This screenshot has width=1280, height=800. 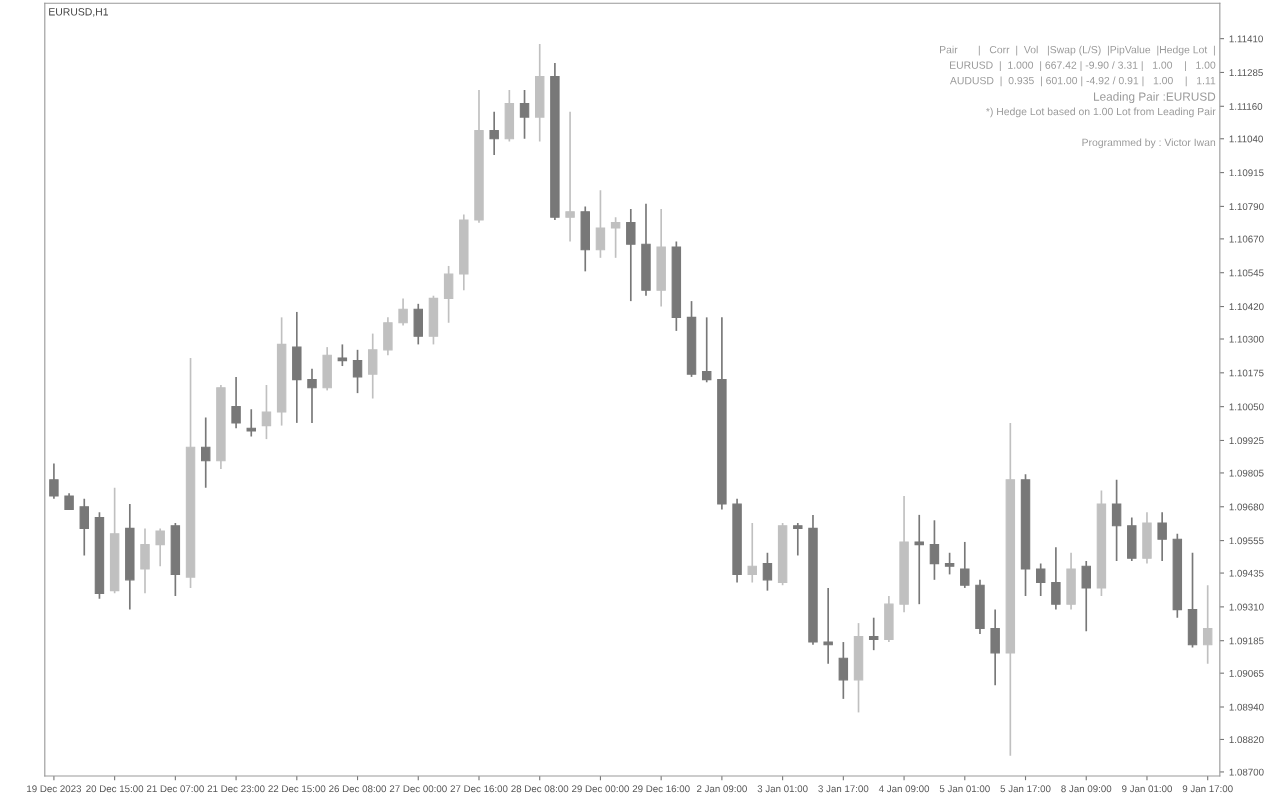 I want to click on x-tick-label: 21 Dec 07:00, so click(x=175, y=789).